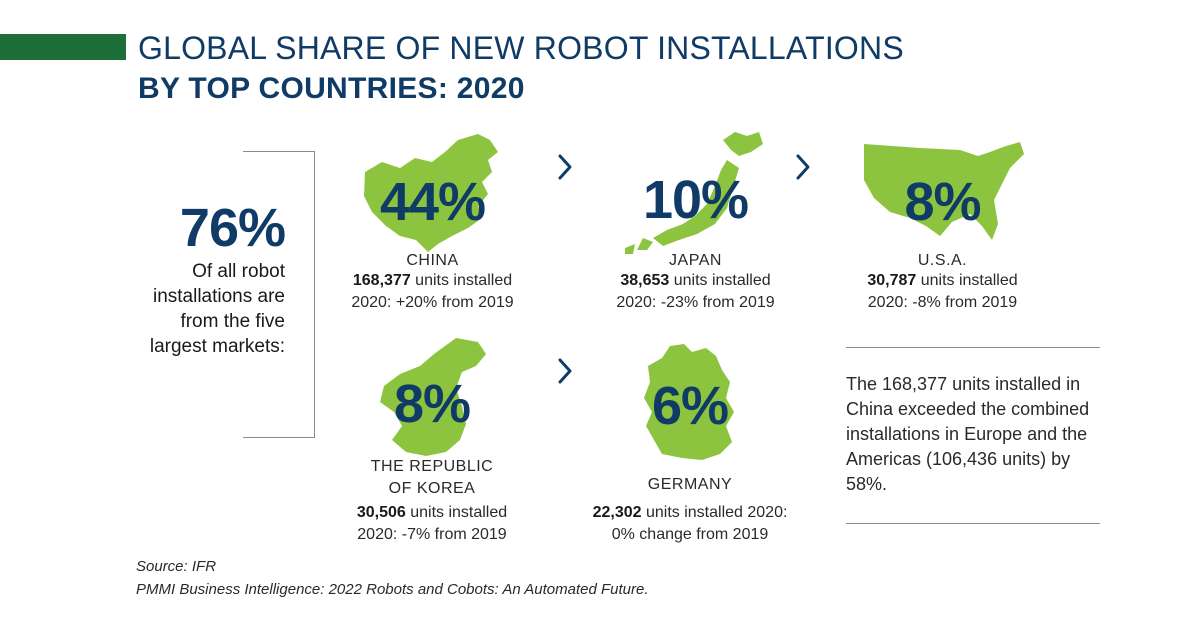  What do you see at coordinates (973, 347) in the screenshot?
I see `note-rule-top` at bounding box center [973, 347].